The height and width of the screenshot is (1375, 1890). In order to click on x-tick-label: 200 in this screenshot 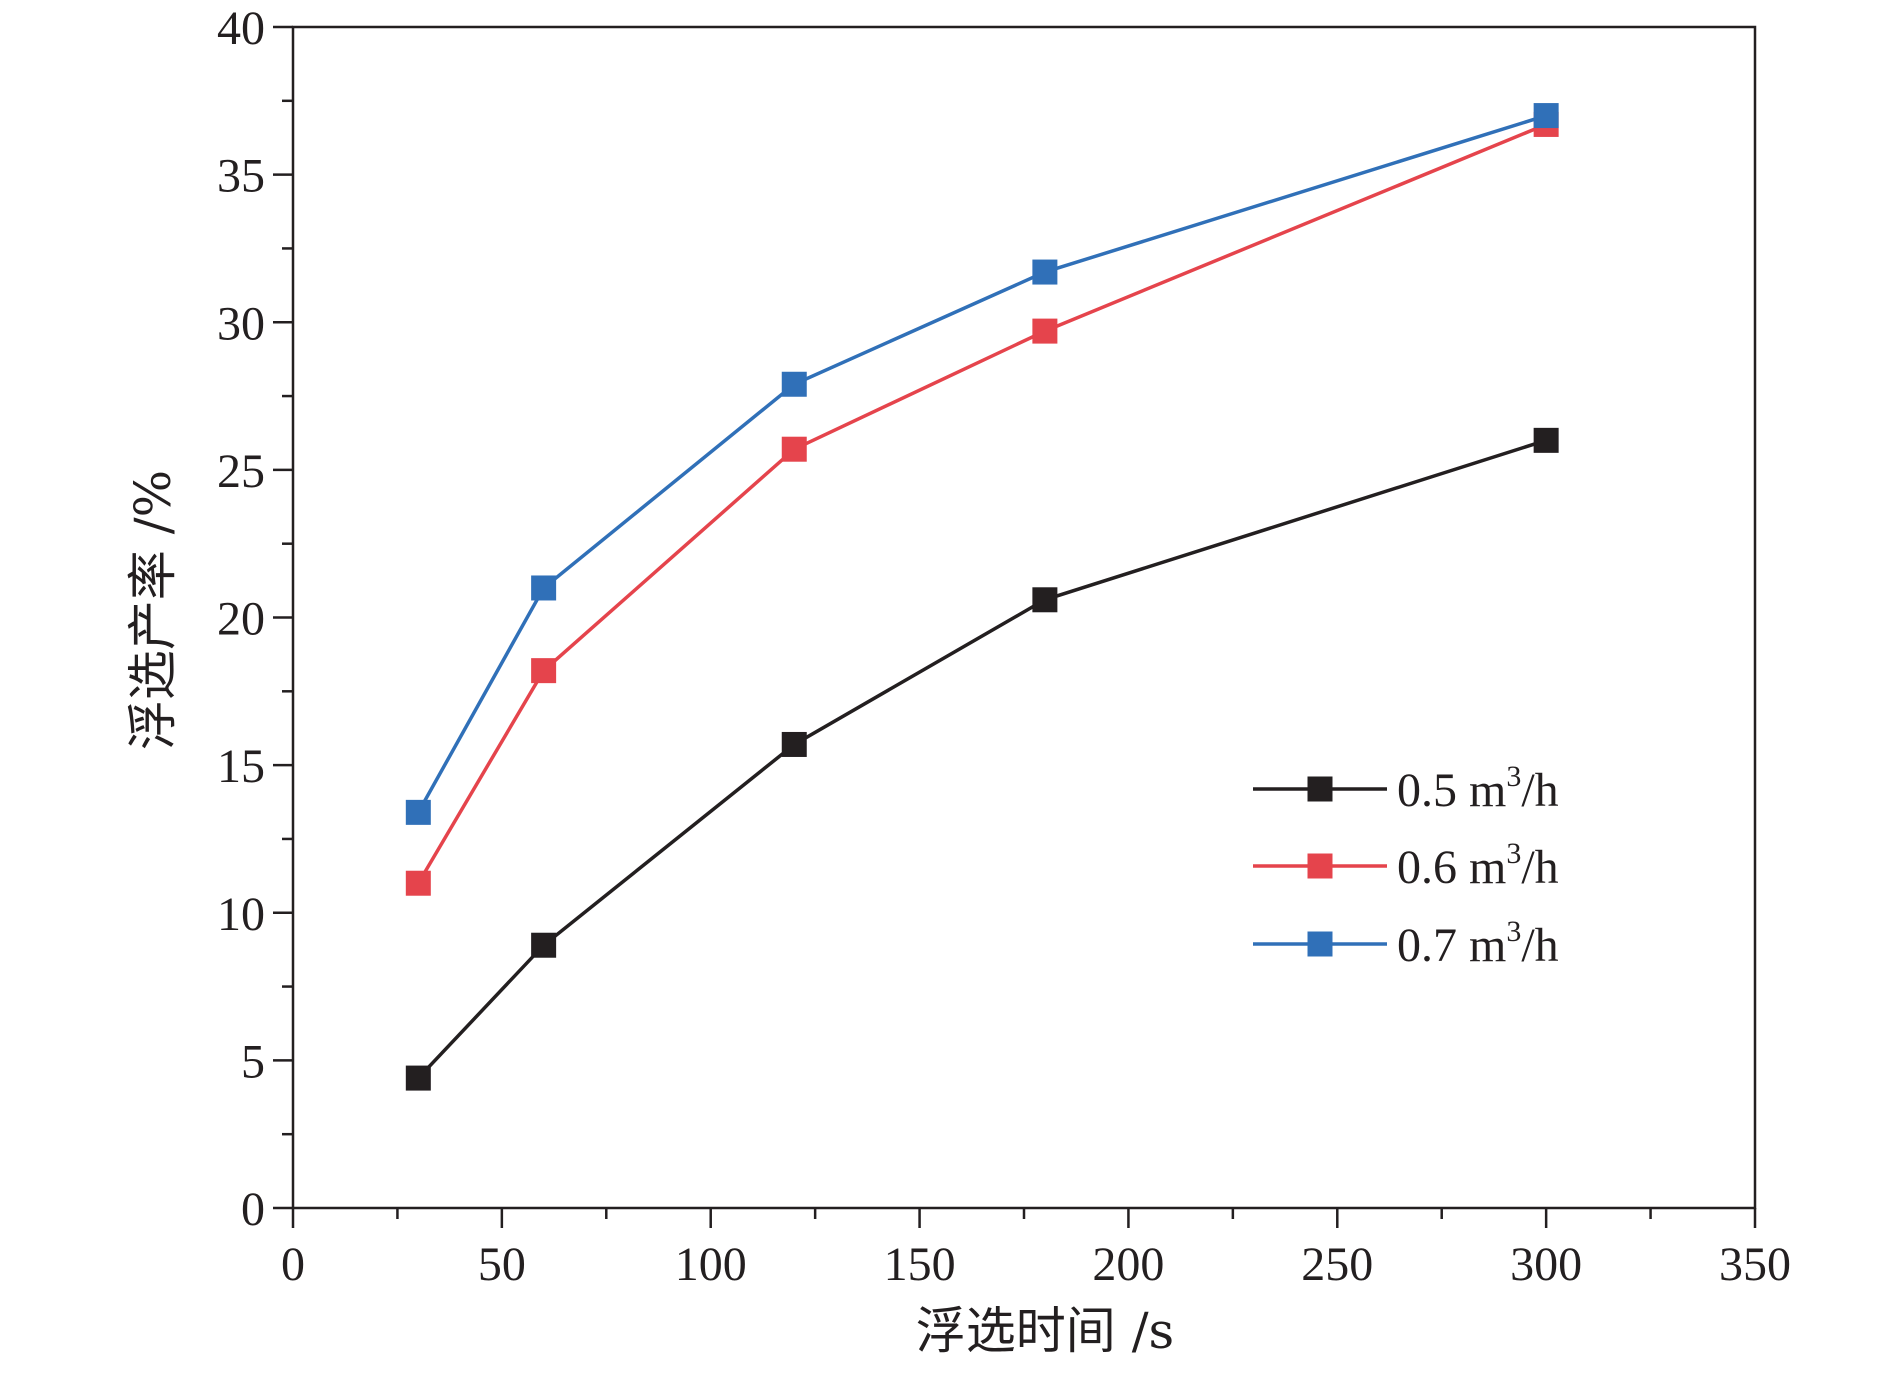, I will do `click(1128, 1264)`.